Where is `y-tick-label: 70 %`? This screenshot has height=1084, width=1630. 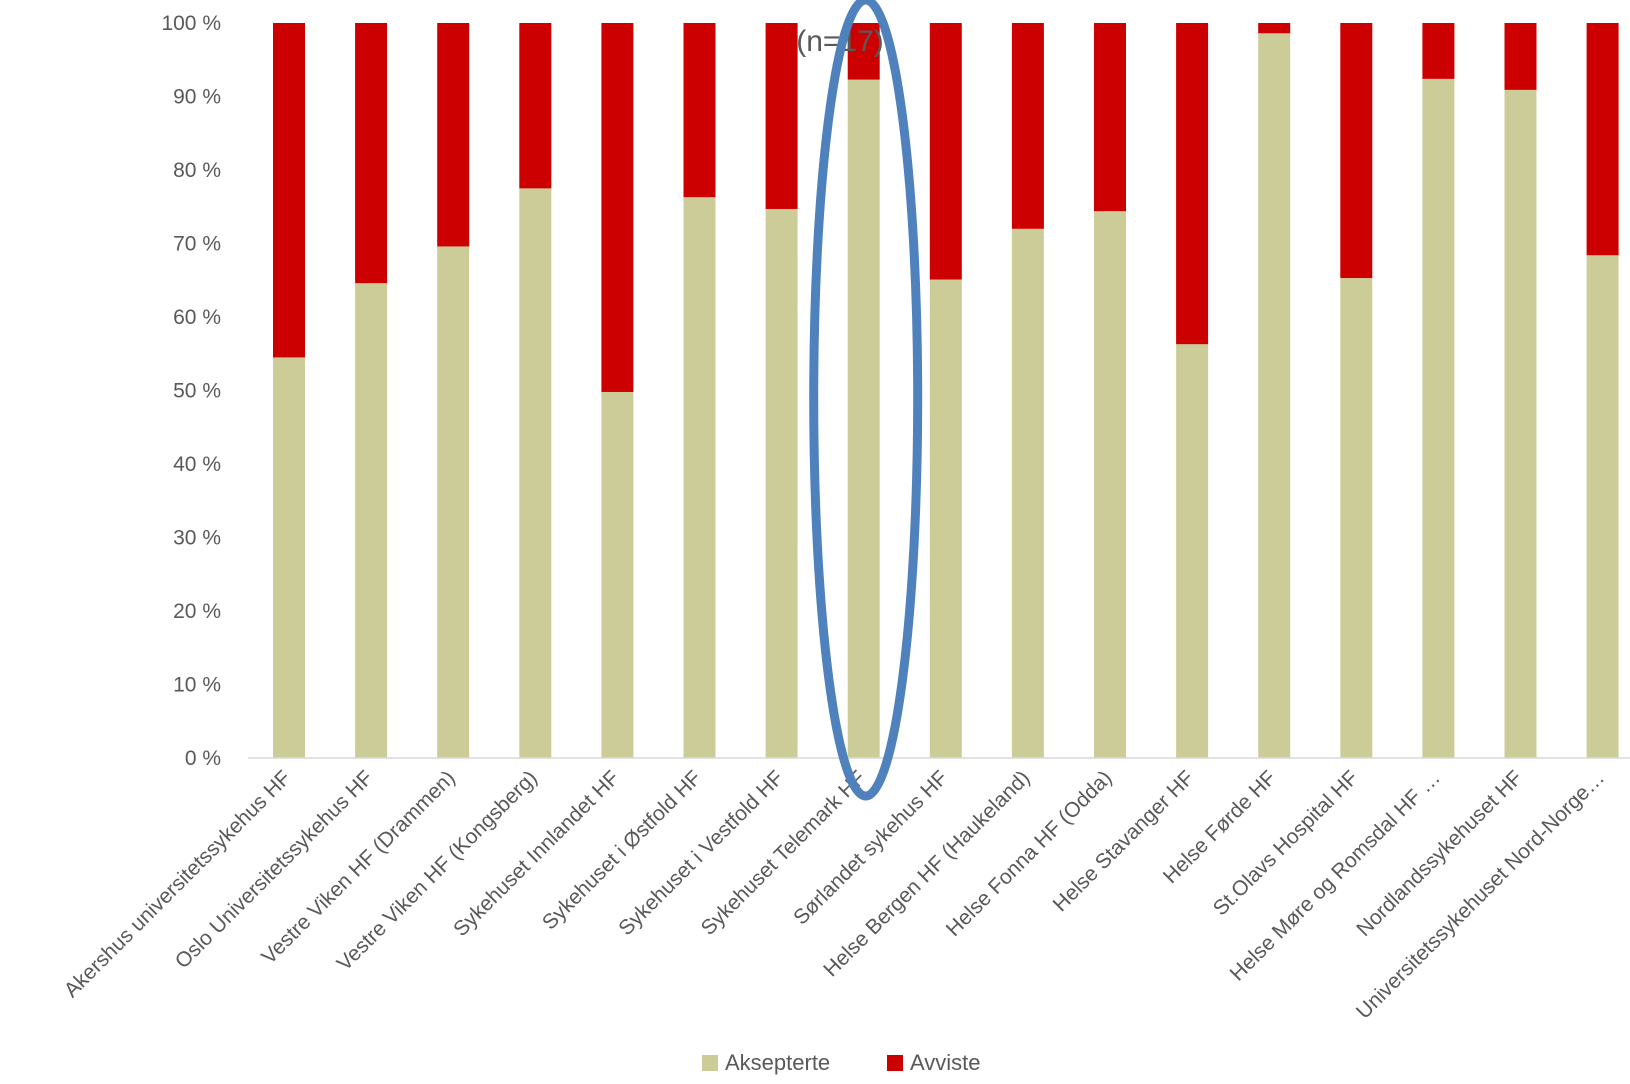 y-tick-label: 70 % is located at coordinates (197, 244).